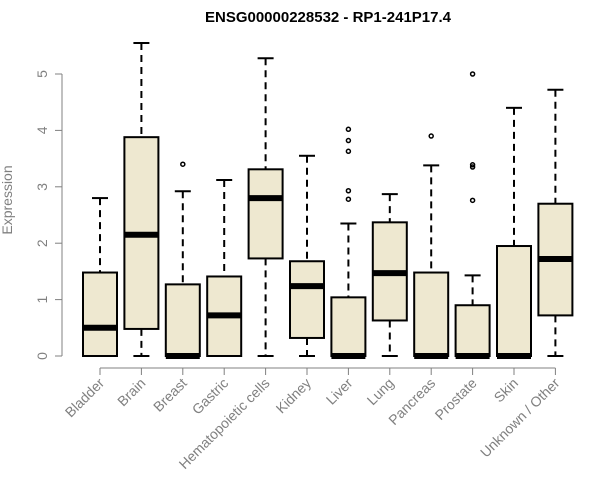 This screenshot has width=600, height=500. What do you see at coordinates (224, 268) in the screenshot?
I see `box-gastric` at bounding box center [224, 268].